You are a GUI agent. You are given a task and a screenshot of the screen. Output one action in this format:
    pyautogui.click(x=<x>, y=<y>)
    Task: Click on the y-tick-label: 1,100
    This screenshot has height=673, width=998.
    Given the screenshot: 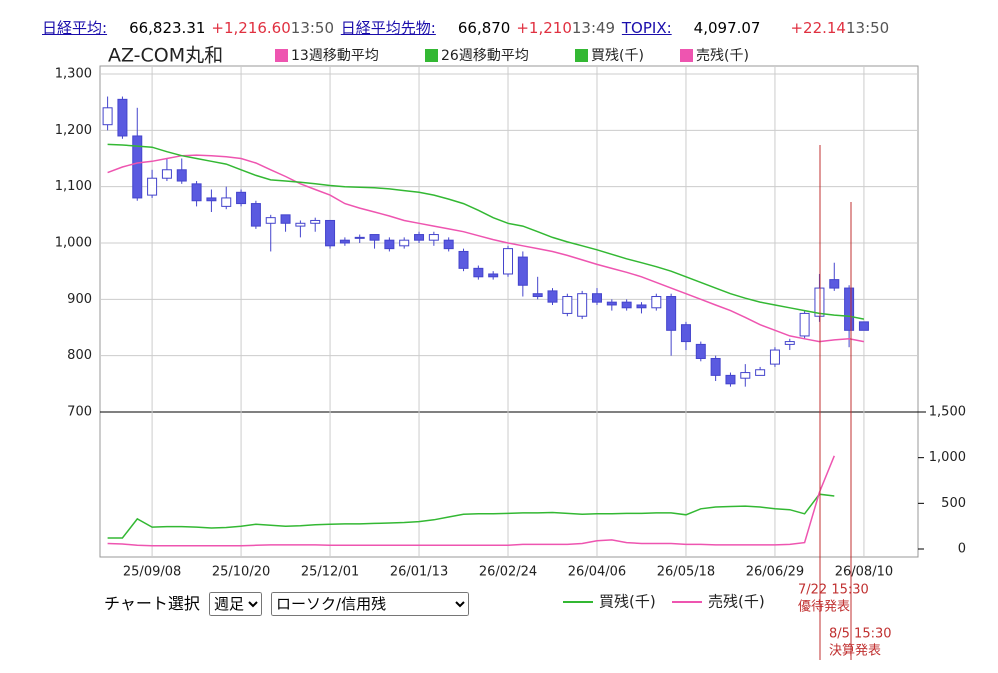 What is the action you would take?
    pyautogui.click(x=73, y=186)
    